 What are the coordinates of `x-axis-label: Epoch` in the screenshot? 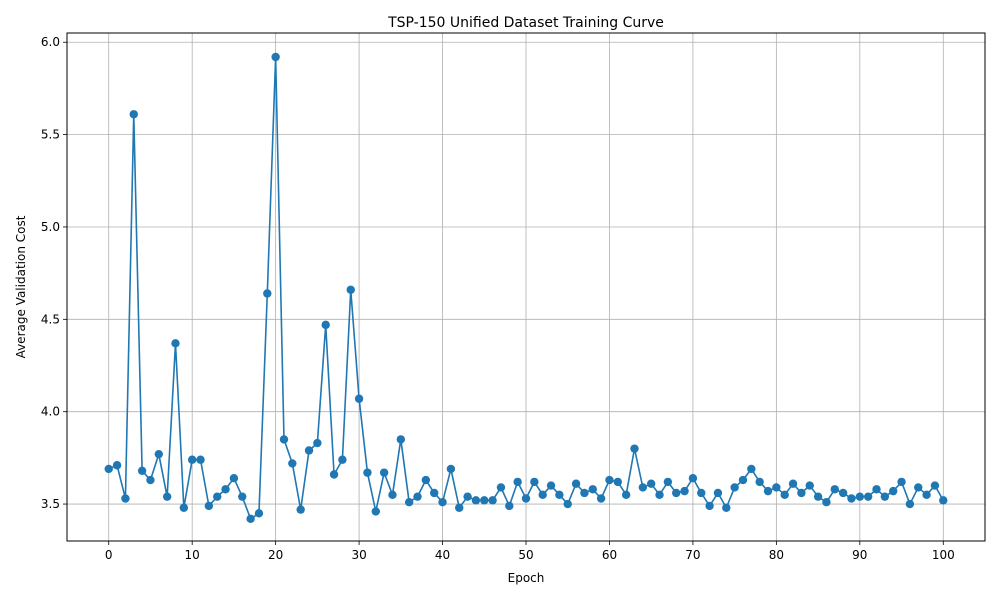 It's located at (526, 578).